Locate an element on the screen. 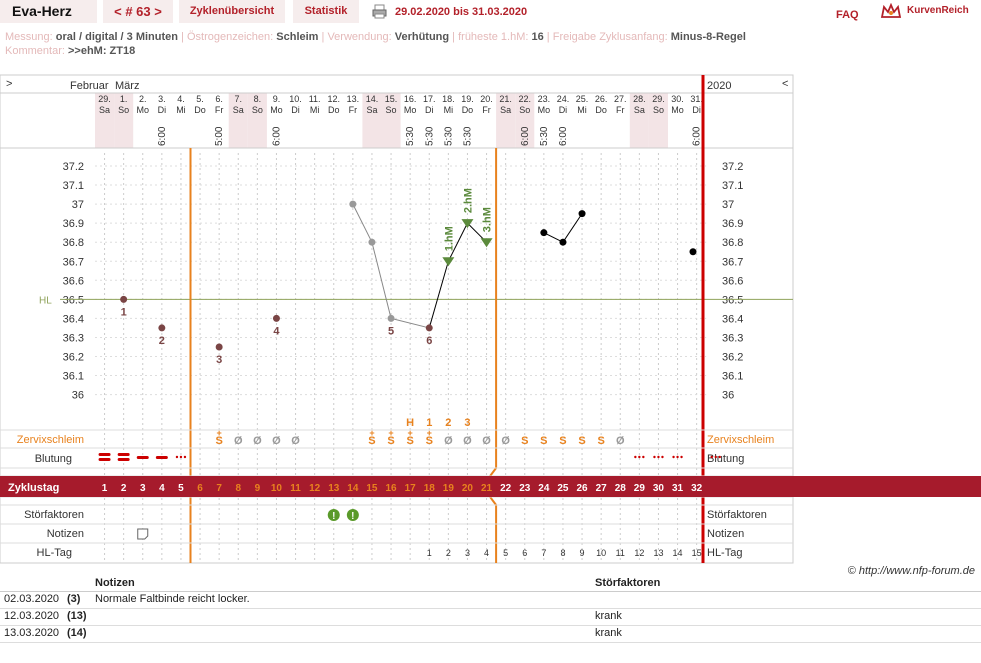  disturbance-icon is located at coordinates (352, 515).